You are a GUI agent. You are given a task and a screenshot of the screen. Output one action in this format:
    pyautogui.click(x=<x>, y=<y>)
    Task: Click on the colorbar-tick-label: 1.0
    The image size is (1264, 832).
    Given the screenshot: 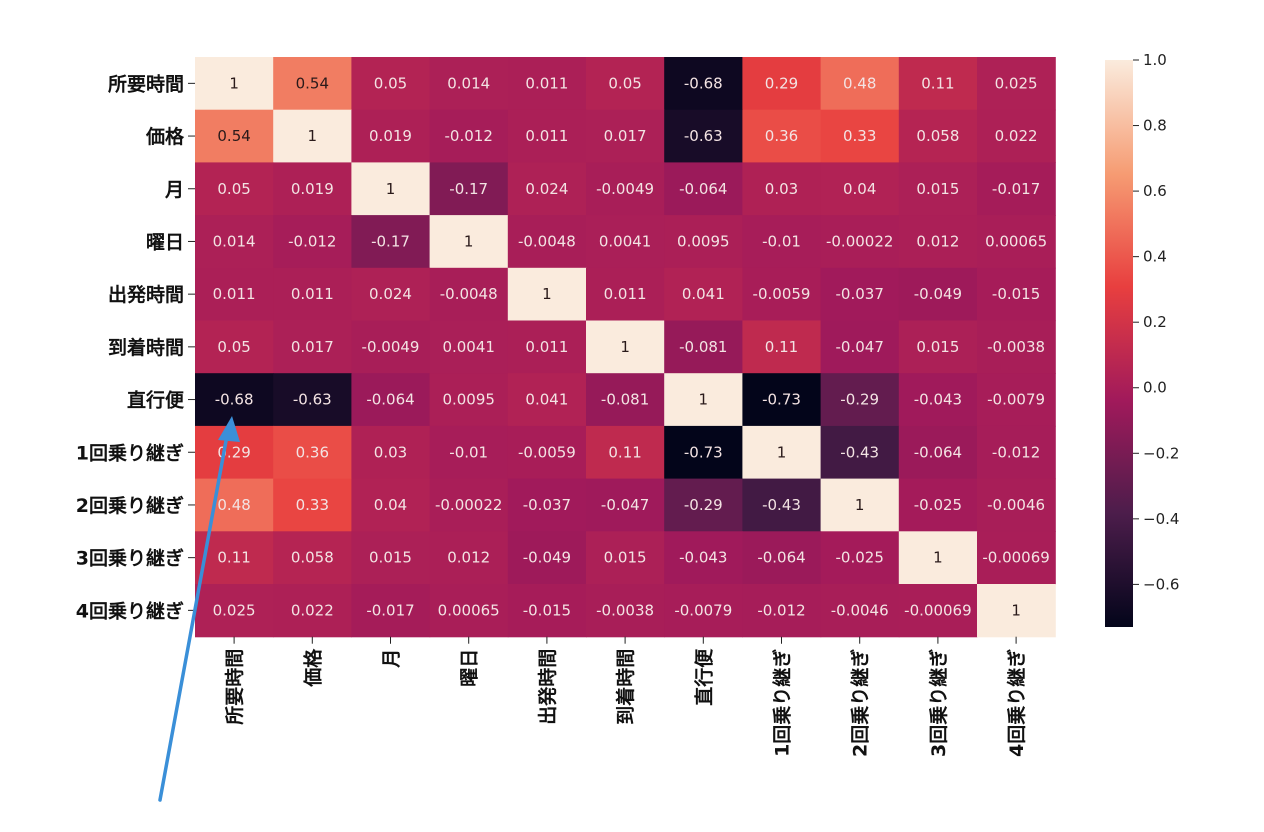 What is the action you would take?
    pyautogui.click(x=1155, y=60)
    